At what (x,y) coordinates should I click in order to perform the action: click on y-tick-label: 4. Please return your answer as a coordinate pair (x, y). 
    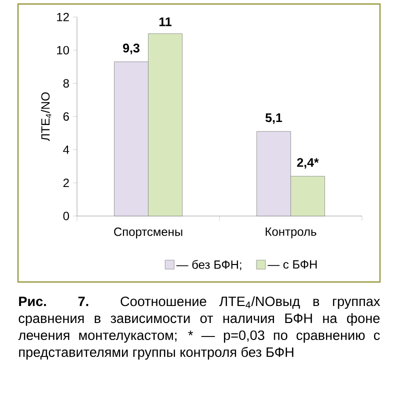
    Looking at the image, I should click on (66, 150).